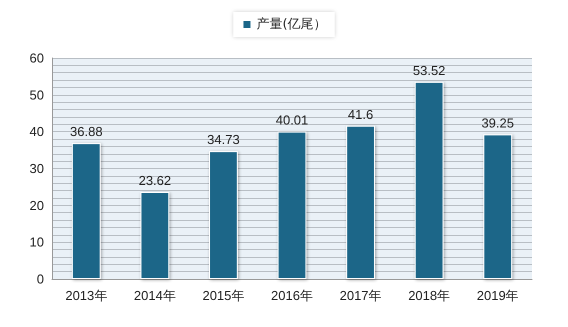 The height and width of the screenshot is (327, 568). I want to click on x-tick-label: 2019年, so click(497, 295).